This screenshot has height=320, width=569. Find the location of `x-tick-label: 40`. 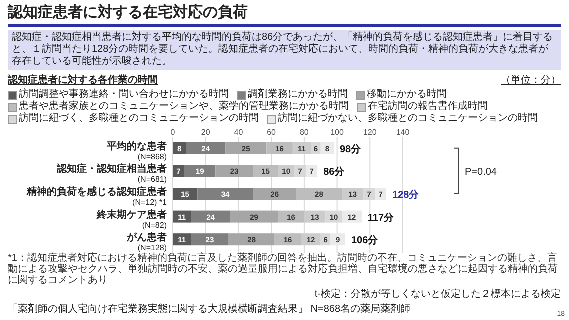

x-tick-label: 40 is located at coordinates (239, 132).